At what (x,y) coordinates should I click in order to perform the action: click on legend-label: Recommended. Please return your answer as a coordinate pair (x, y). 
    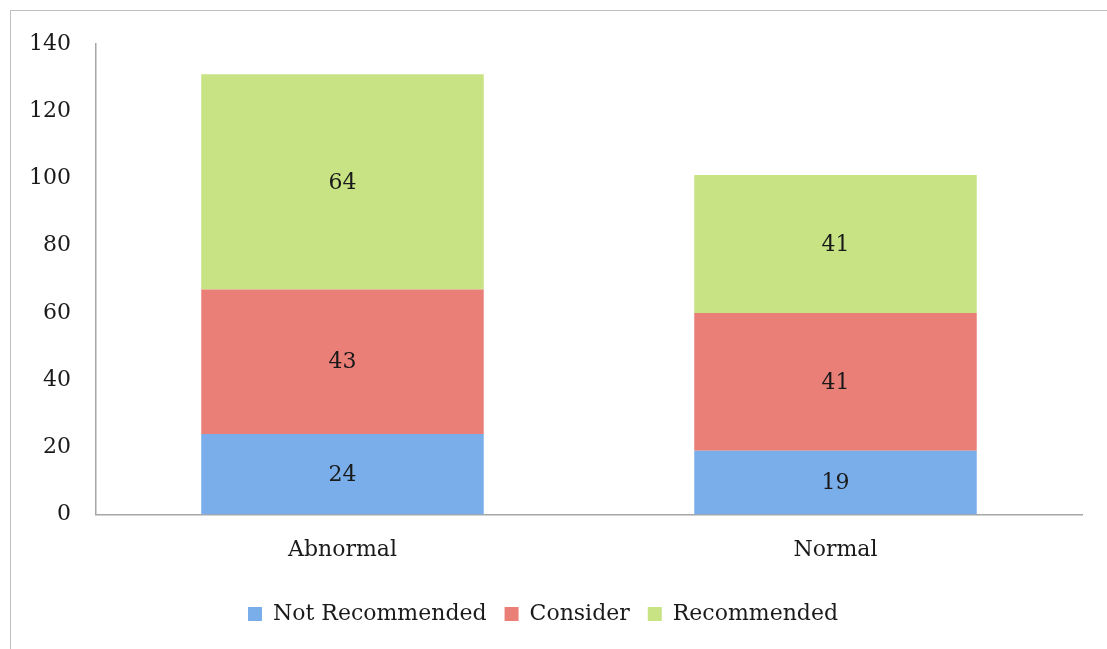
    Looking at the image, I should click on (755, 612).